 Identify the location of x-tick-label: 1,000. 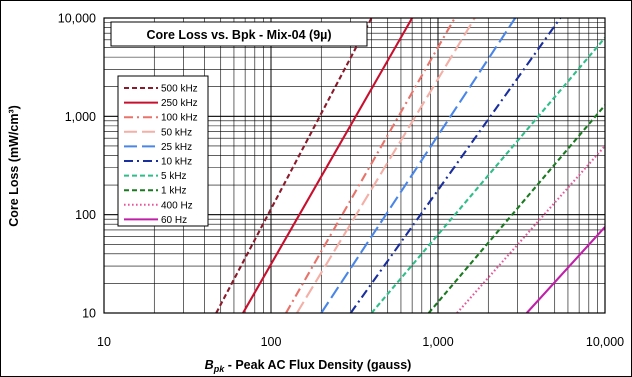
(437, 342).